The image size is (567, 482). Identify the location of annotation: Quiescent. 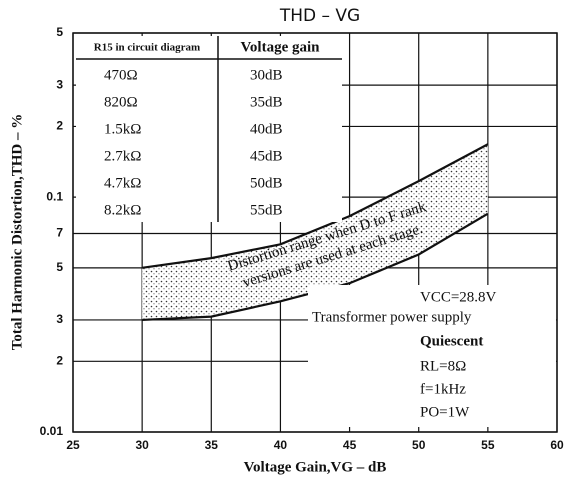
(451, 341).